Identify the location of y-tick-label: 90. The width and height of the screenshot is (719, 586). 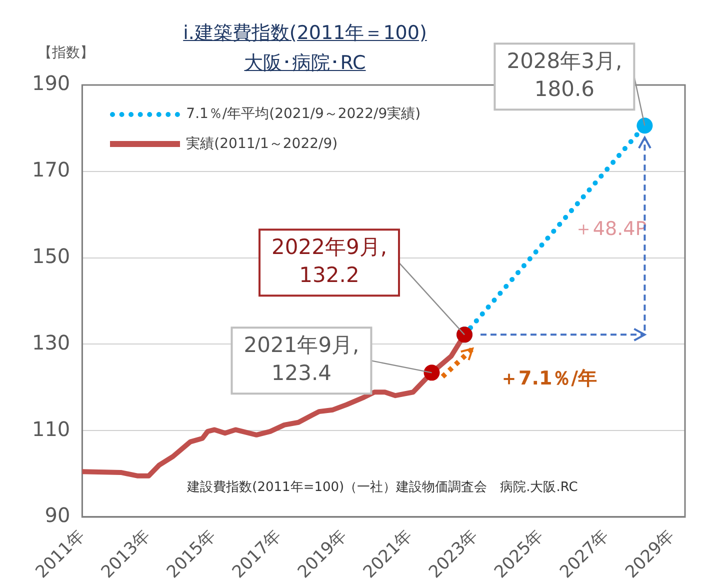
(57, 515).